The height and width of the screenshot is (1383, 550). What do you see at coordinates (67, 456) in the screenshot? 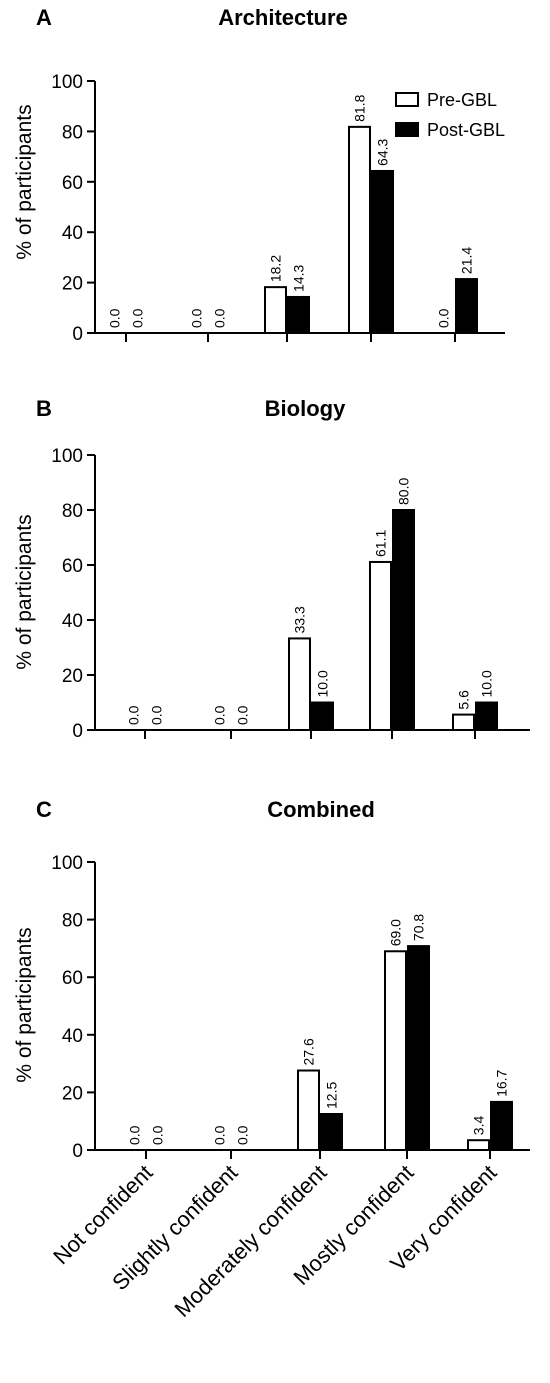
I see `panel-b-y-tick-label: 100` at bounding box center [67, 456].